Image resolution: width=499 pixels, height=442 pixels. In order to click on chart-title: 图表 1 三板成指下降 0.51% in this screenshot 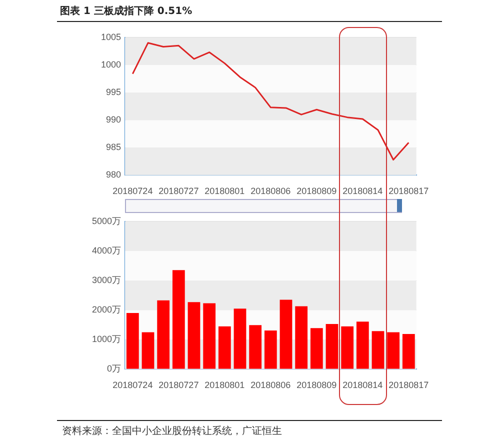, I will do `click(126, 11)`.